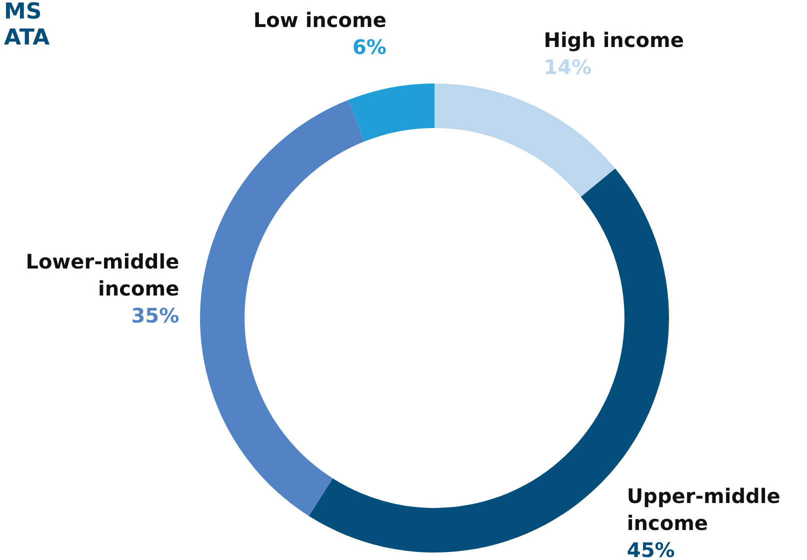 Image resolution: width=807 pixels, height=560 pixels. I want to click on data-label: 35%, so click(155, 316).